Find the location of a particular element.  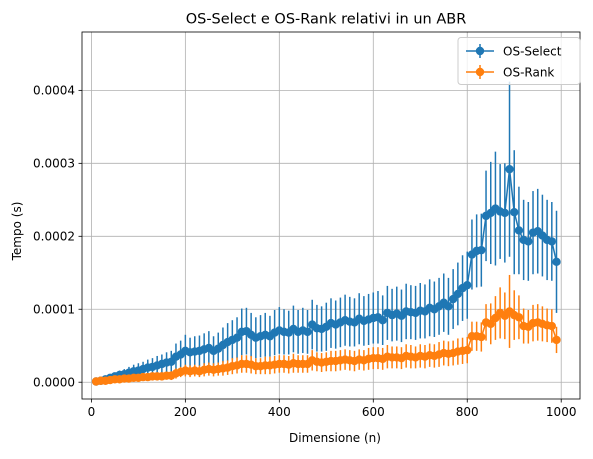

y-tick-label: 0.0004 is located at coordinates (54, 91).